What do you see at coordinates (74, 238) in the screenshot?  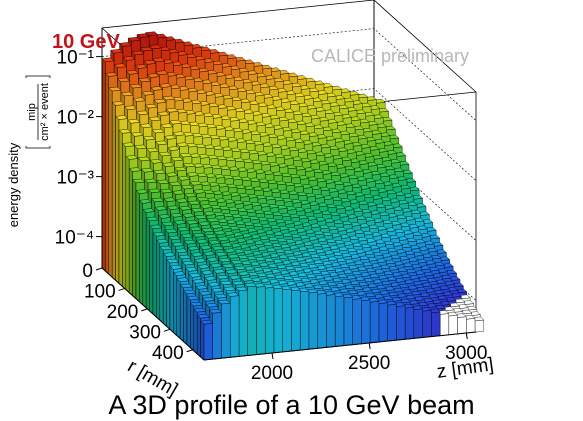 I see `value-axis-tick-label: 10⁻⁴` at bounding box center [74, 238].